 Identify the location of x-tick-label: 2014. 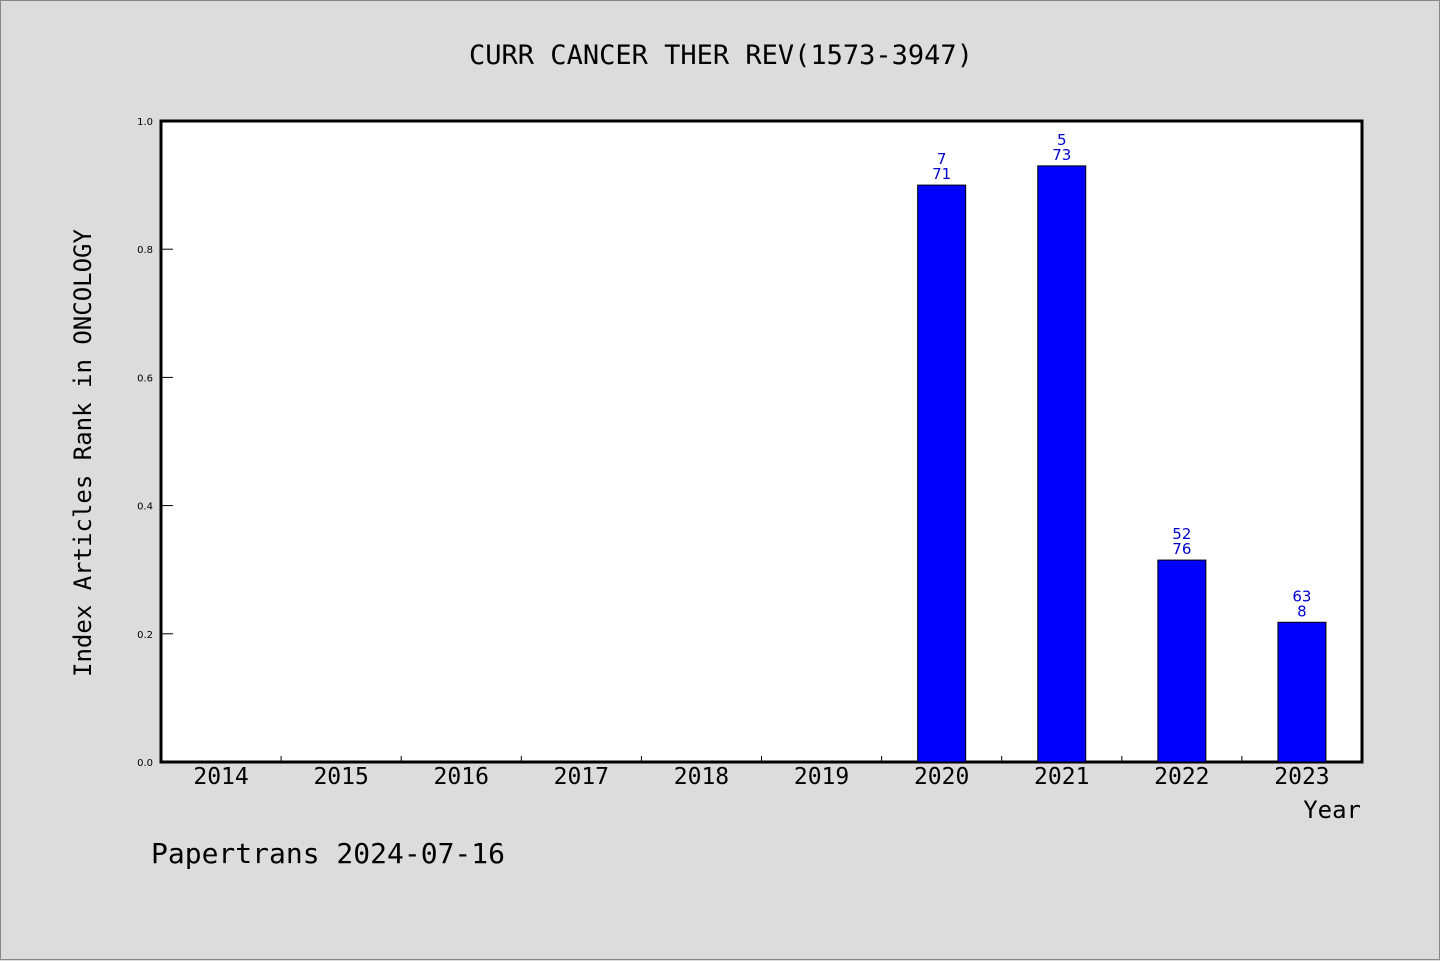
(220, 777).